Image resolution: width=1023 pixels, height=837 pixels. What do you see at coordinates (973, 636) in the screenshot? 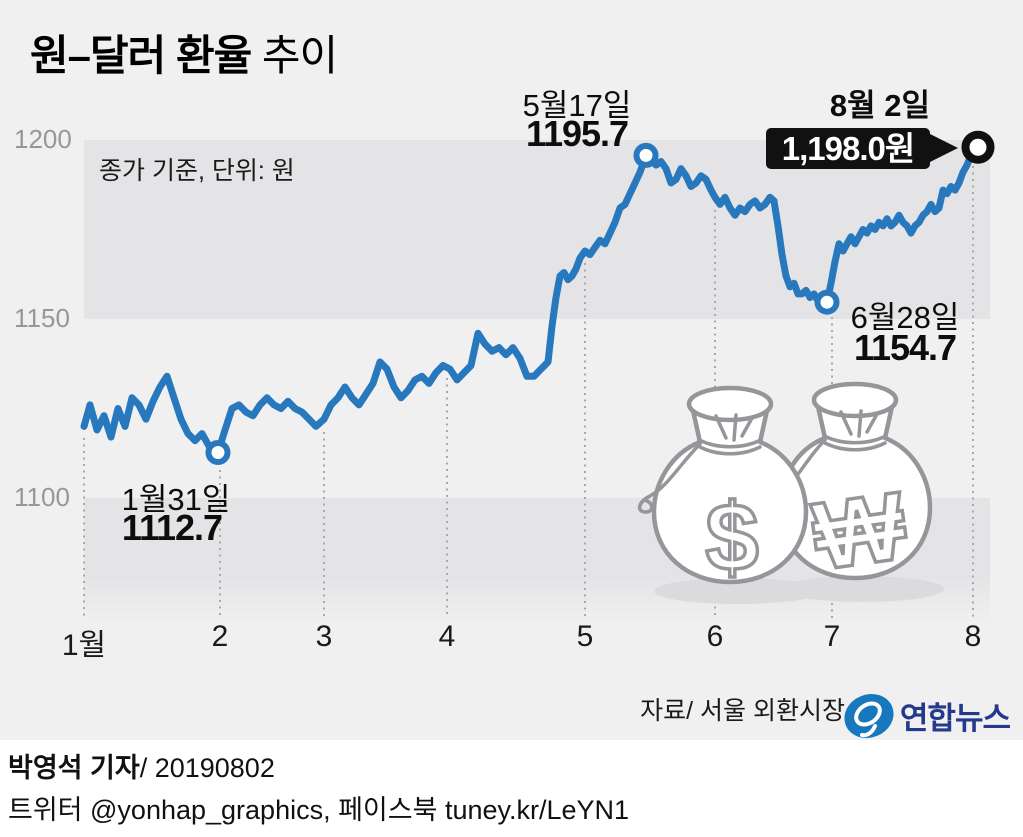
I see `x-tick-label: 8` at bounding box center [973, 636].